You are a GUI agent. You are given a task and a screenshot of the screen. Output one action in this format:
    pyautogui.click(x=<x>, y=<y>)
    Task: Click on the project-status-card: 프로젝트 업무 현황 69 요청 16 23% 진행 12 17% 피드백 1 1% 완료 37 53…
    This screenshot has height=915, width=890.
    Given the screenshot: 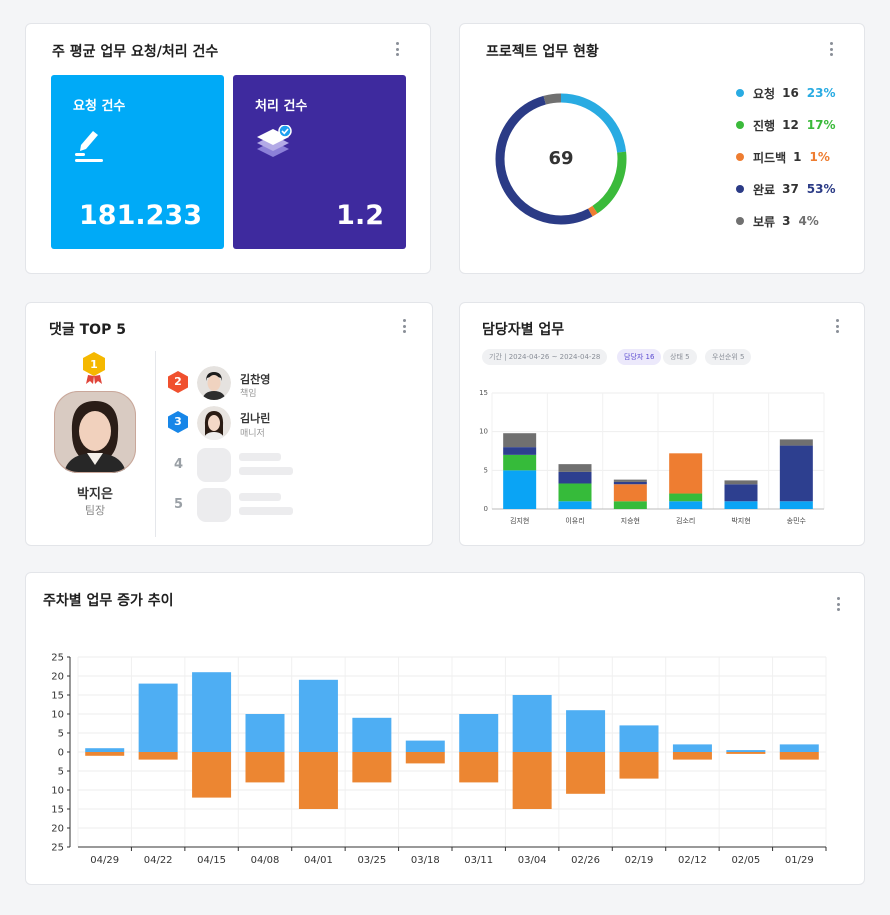 What is the action you would take?
    pyautogui.click(x=662, y=148)
    